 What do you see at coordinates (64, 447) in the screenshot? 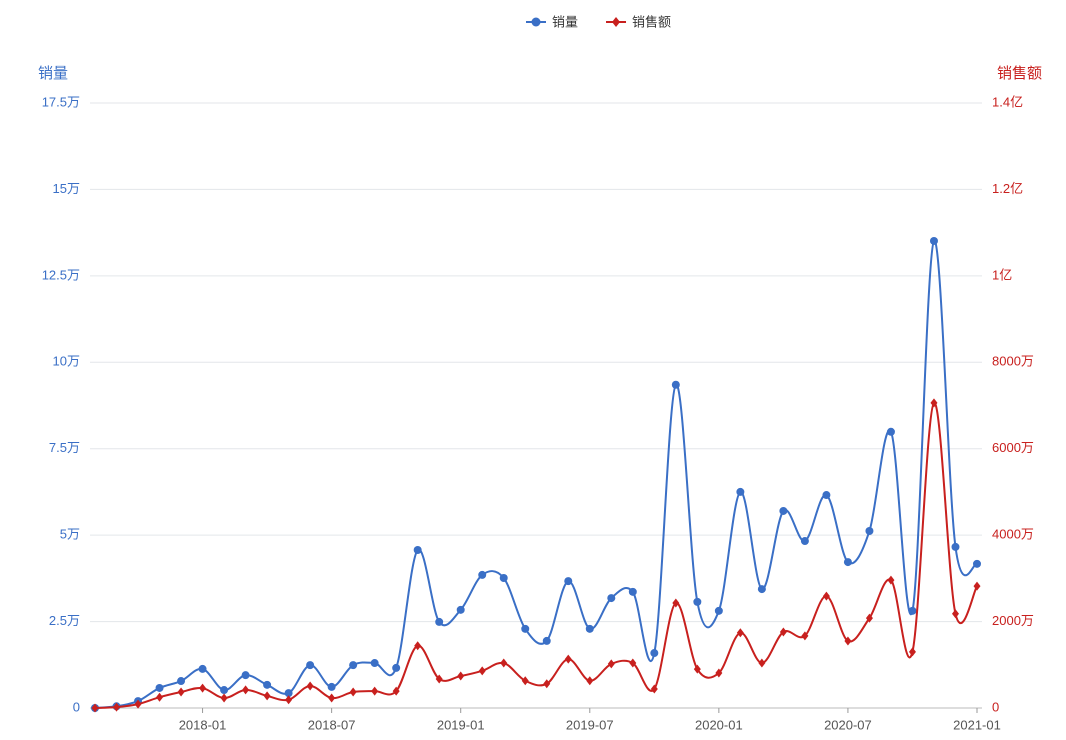
I see `y-tick-label: 7.5万` at bounding box center [64, 447].